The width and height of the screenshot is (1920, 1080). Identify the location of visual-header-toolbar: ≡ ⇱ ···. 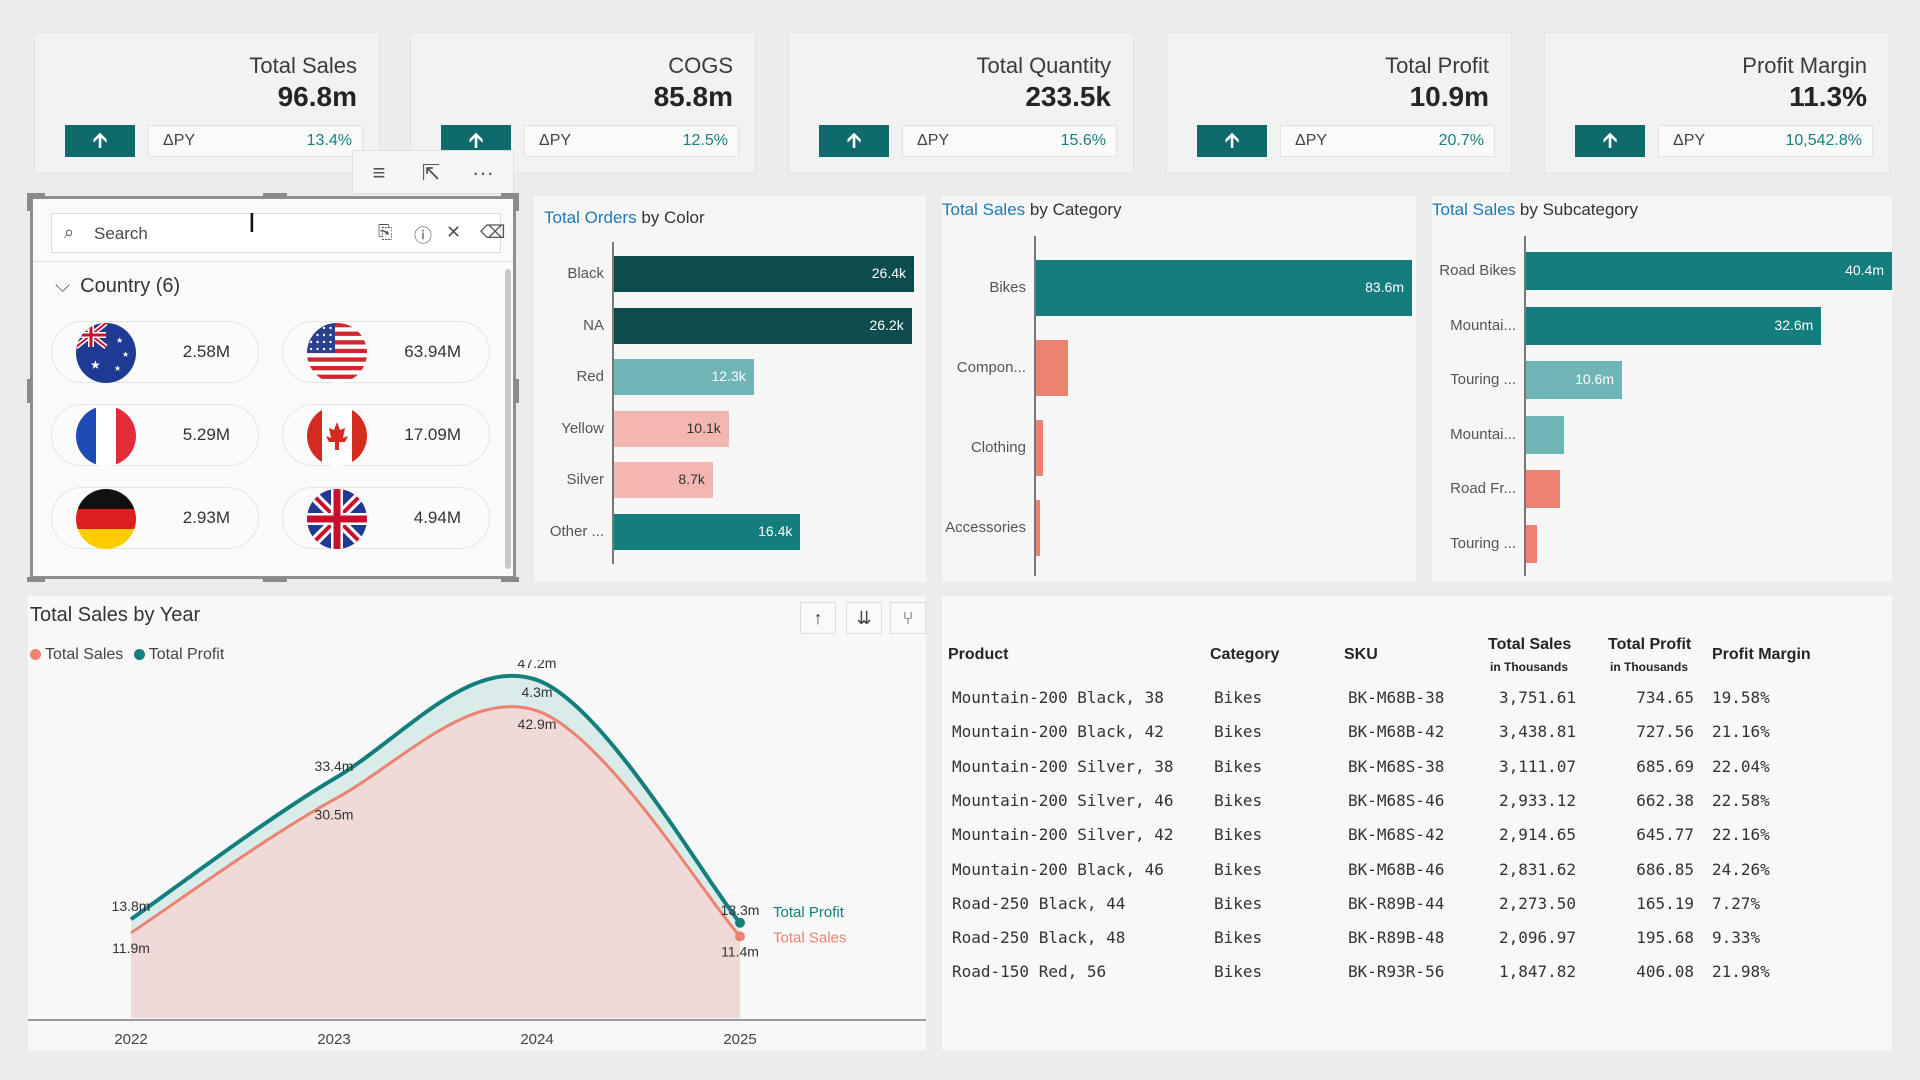
(433, 172).